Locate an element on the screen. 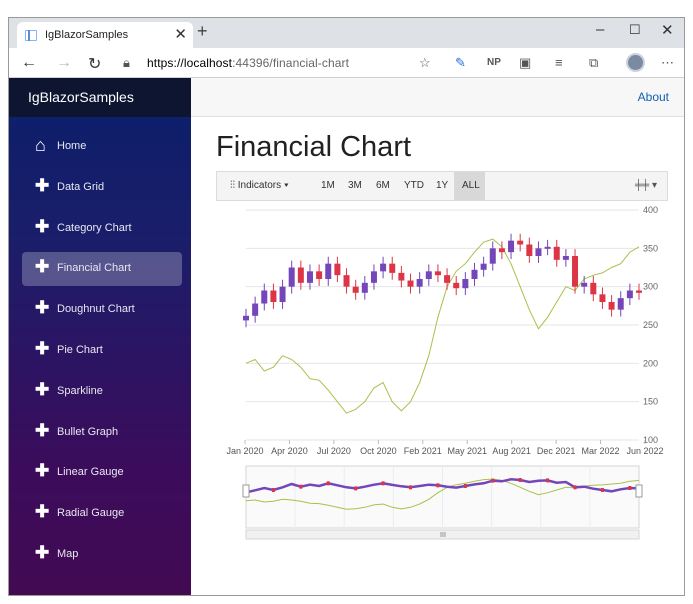 The height and width of the screenshot is (604, 693). sidebar-item-label: Data Grid is located at coordinates (80, 187).